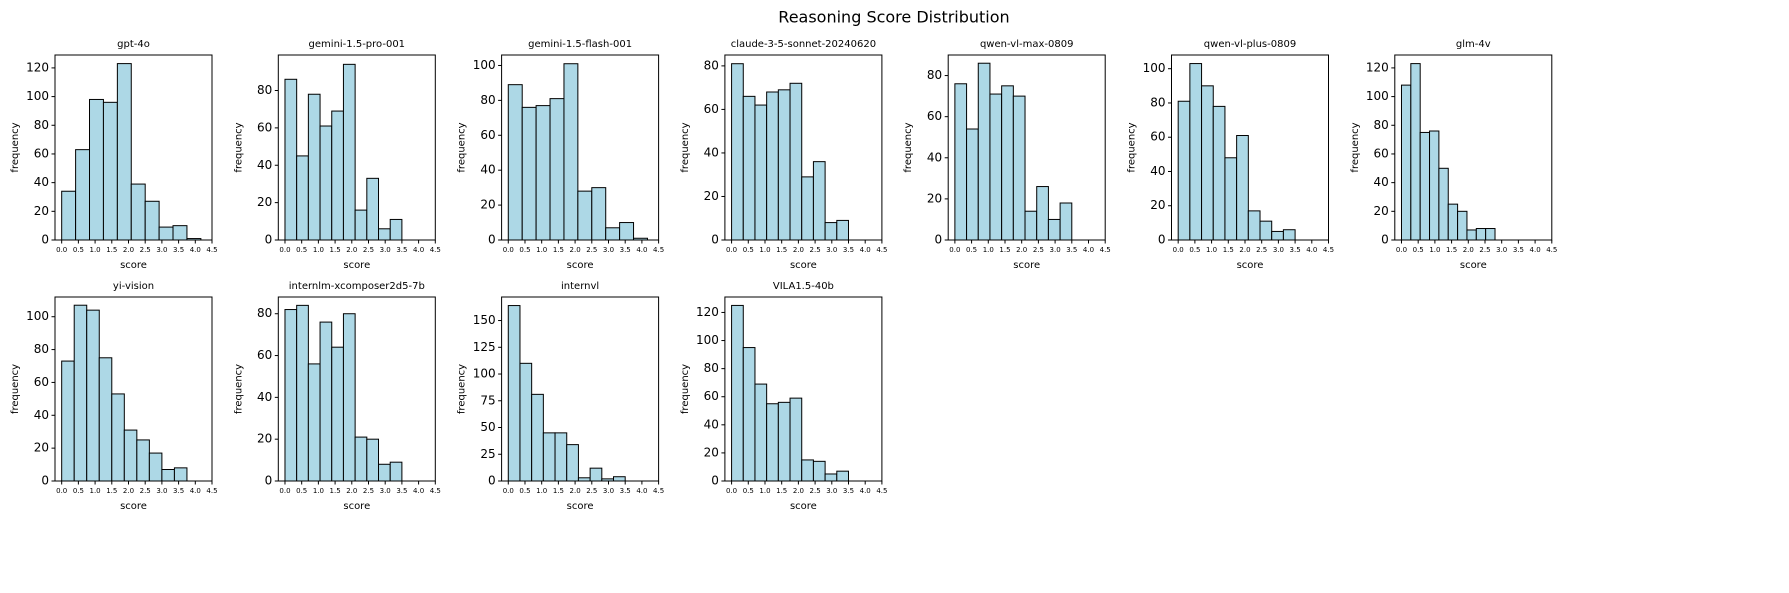  I want to click on y-tick-label: 125, so click(484, 347).